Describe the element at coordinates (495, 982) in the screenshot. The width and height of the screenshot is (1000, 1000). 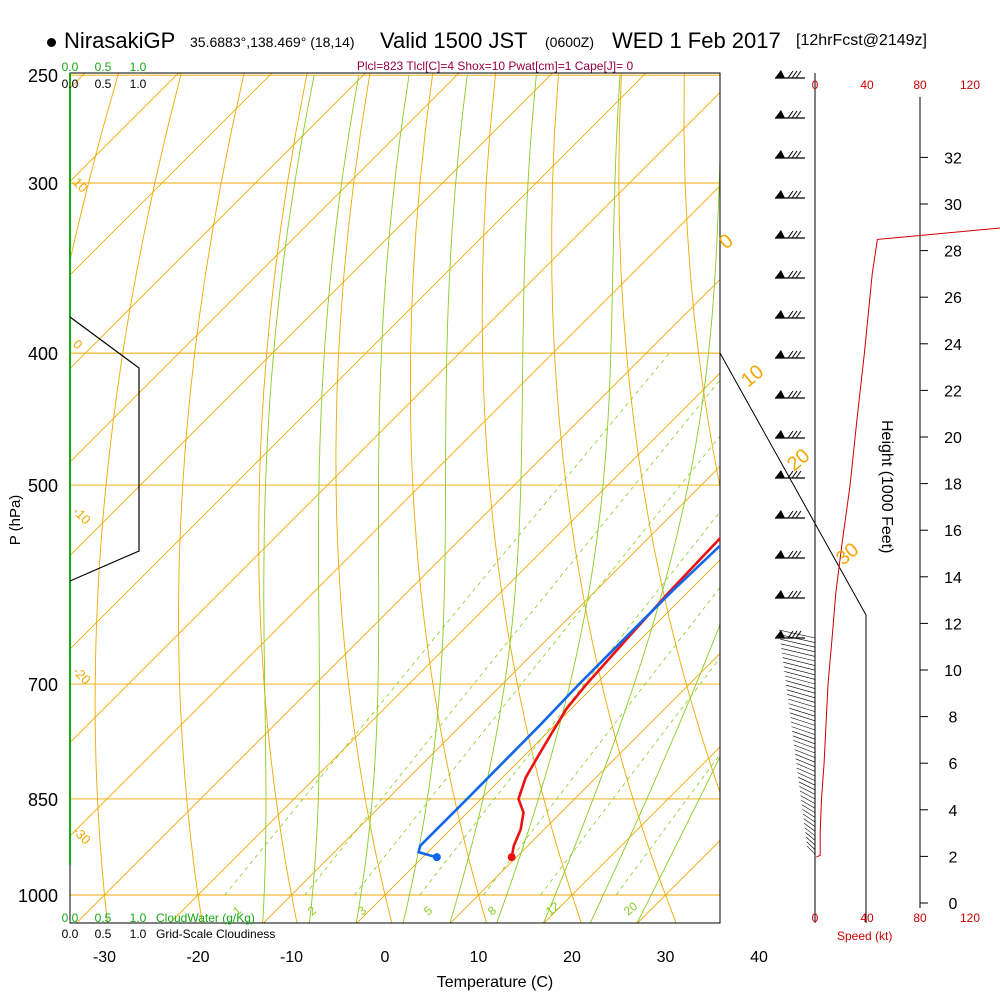
I see `temperature-axis-label: Temperature (C)` at that location.